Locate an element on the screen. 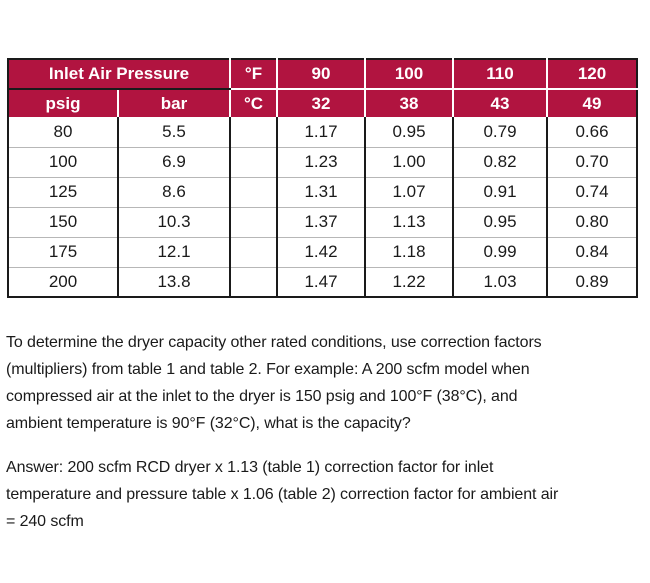  factor-value: 0.66 is located at coordinates (591, 132).